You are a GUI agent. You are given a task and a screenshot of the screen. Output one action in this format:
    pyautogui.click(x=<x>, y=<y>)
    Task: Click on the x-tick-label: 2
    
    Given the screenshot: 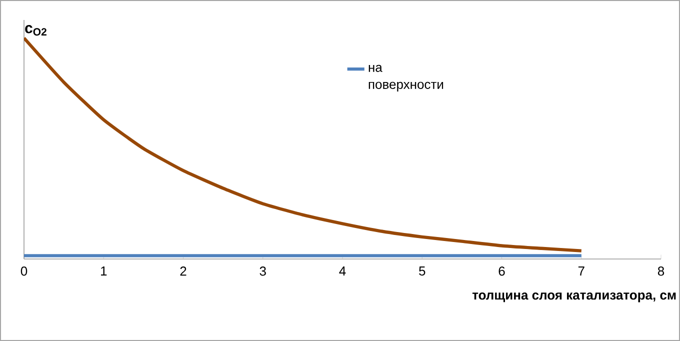 What is the action you would take?
    pyautogui.click(x=183, y=271)
    